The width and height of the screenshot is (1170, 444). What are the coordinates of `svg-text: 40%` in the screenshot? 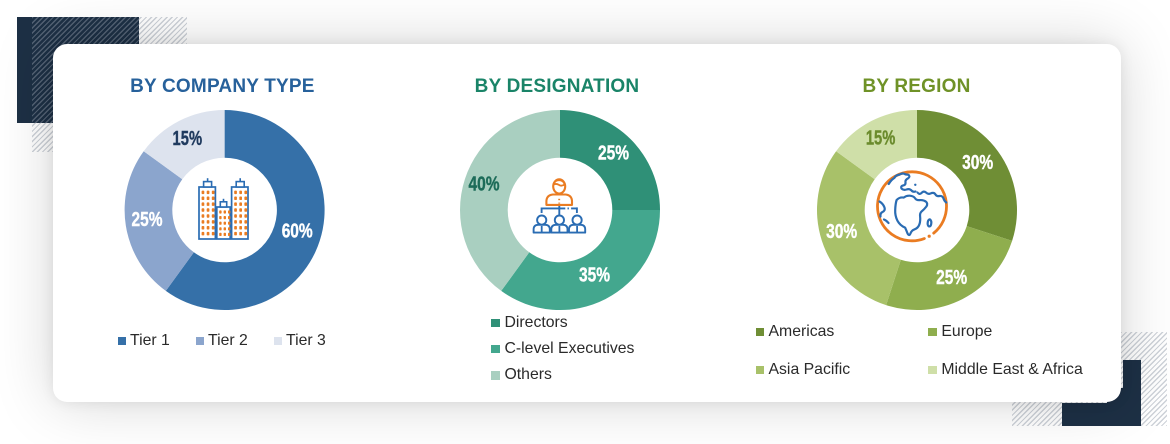 It's located at (484, 184).